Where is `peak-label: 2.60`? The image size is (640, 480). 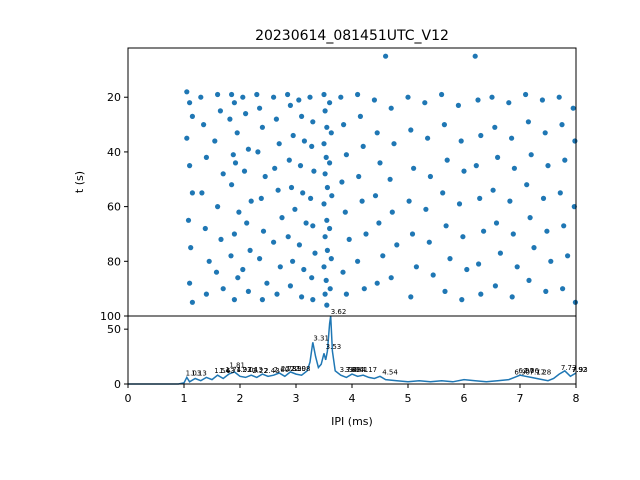
peak-label: 2.60 is located at coordinates (282, 370).